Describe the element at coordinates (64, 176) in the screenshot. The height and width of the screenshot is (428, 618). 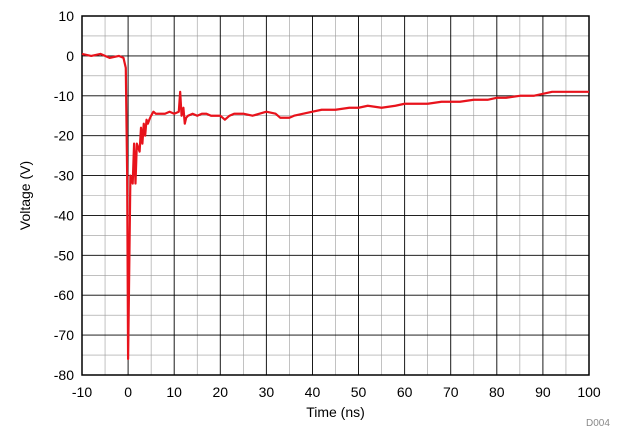
I see `y-tick-label: -30` at that location.